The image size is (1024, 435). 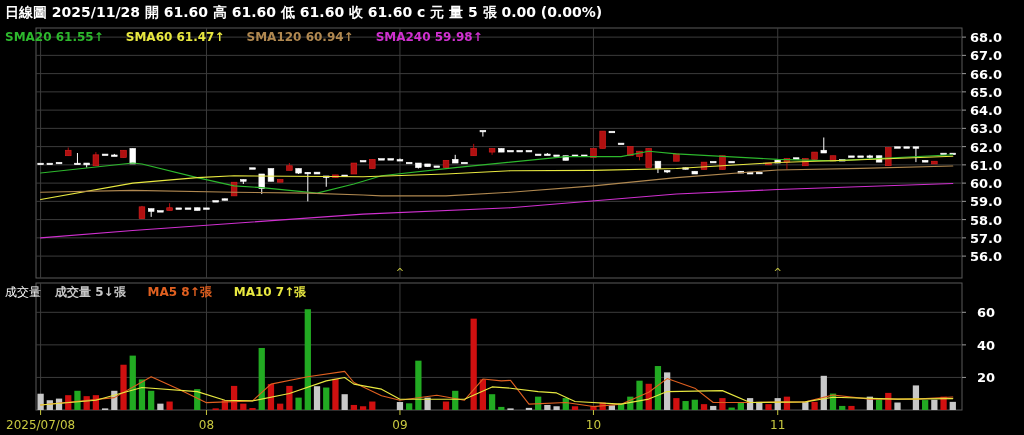 What do you see at coordinates (304, 12) in the screenshot?
I see `chart-title: 日線圖 2025/11/28 開 61.60 高 61.60 低 61.60 收 61.60 c 元 量 5 張 0.00 (0.00%)` at bounding box center [304, 12].